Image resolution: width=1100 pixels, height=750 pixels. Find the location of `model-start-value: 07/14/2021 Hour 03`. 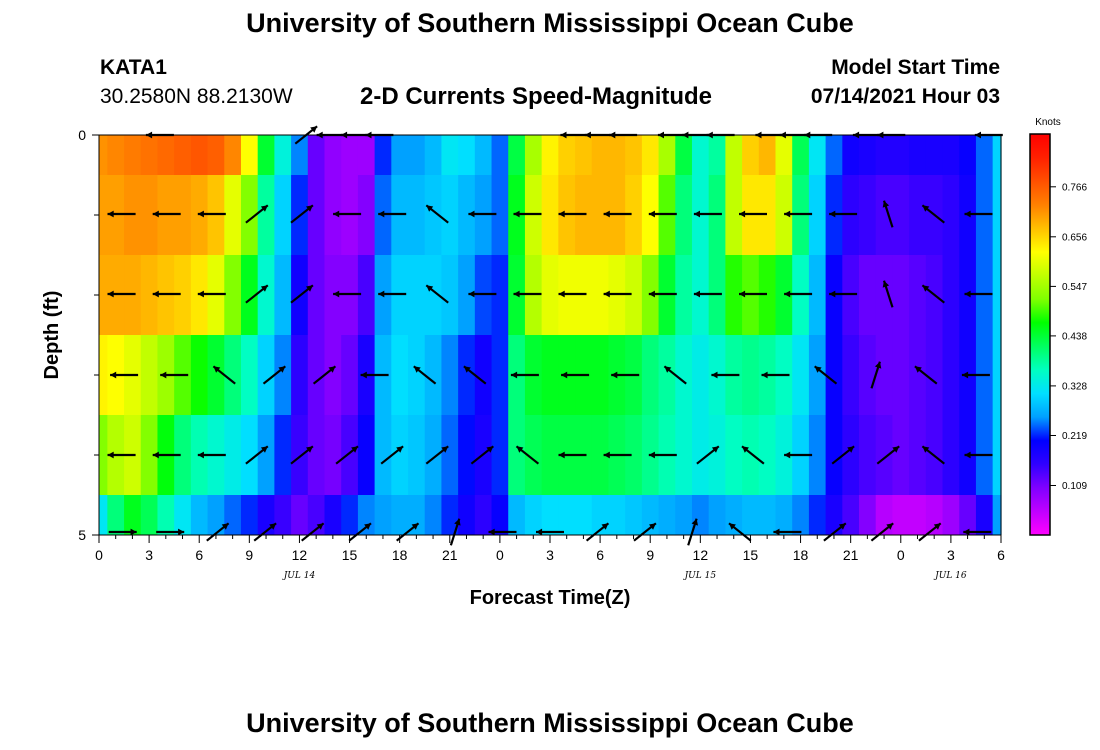

model-start-value: 07/14/2021 Hour 03 is located at coordinates (905, 96).